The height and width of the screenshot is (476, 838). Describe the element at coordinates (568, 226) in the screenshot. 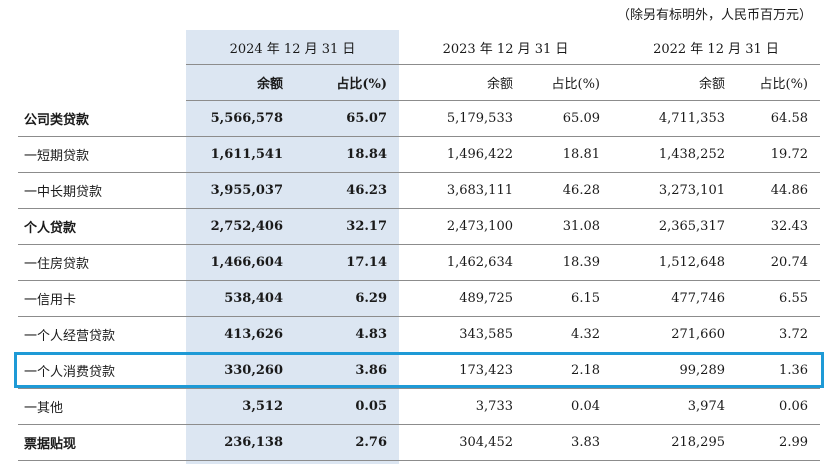

I see `cell-p2023: 31.08` at that location.